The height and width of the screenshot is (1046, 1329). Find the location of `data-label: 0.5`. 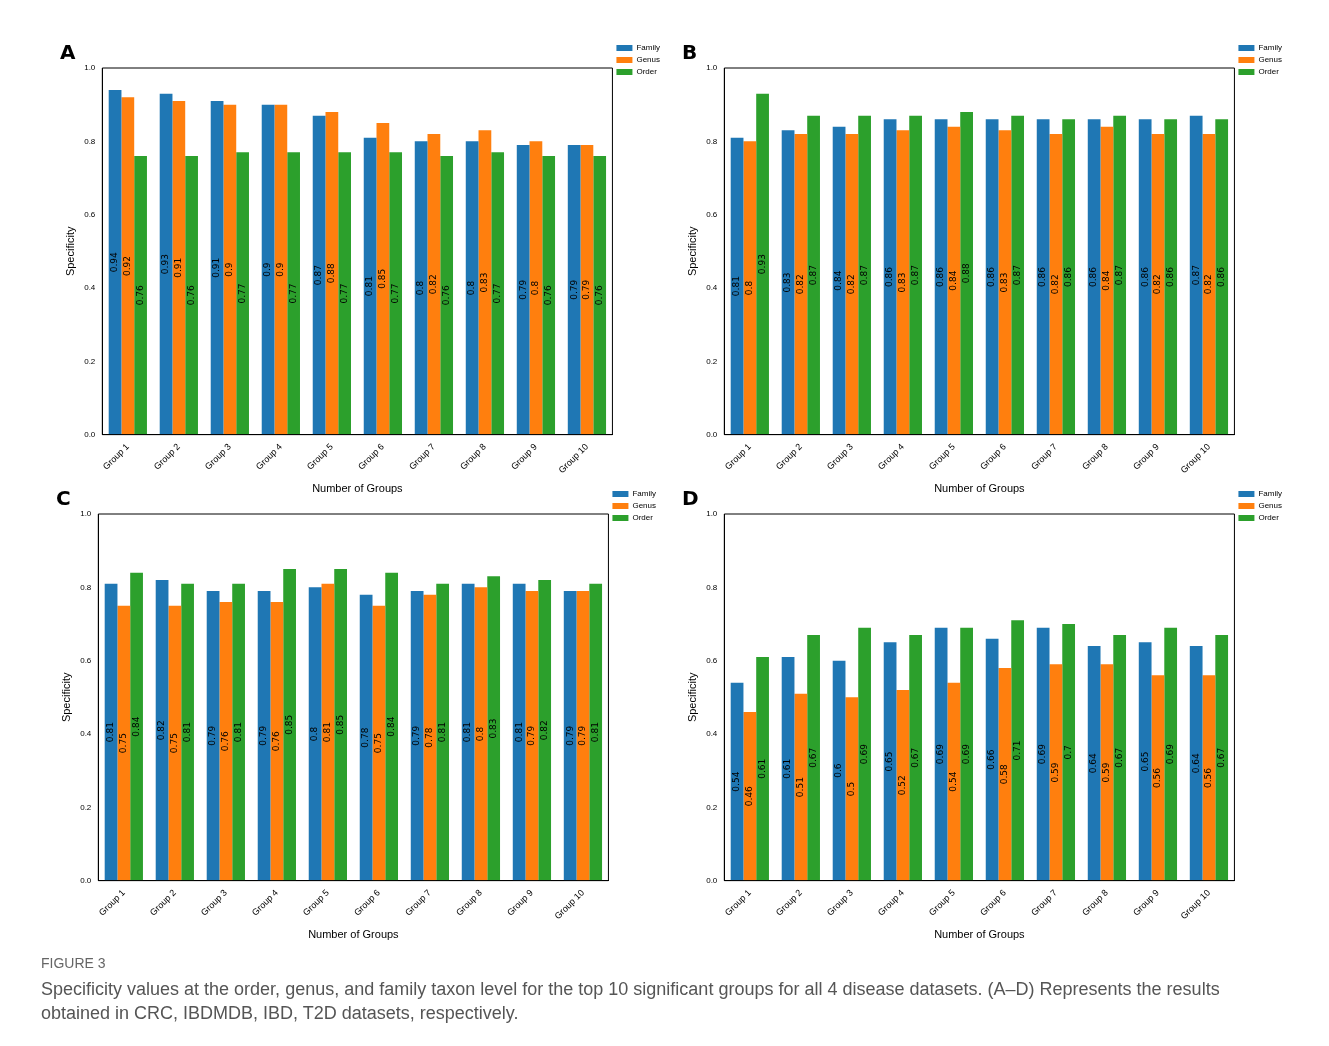

data-label: 0.5 is located at coordinates (851, 789).